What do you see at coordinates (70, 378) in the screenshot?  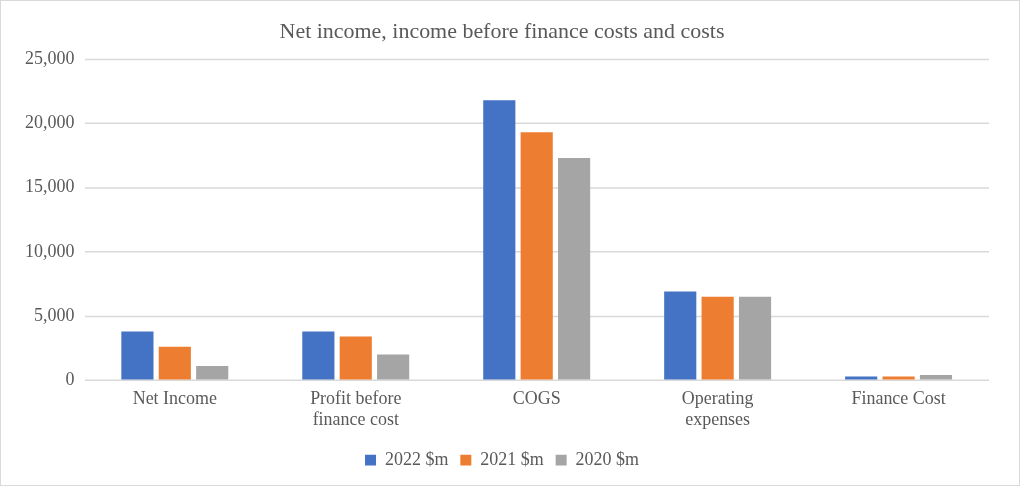 I see `y-tick-label: 0` at bounding box center [70, 378].